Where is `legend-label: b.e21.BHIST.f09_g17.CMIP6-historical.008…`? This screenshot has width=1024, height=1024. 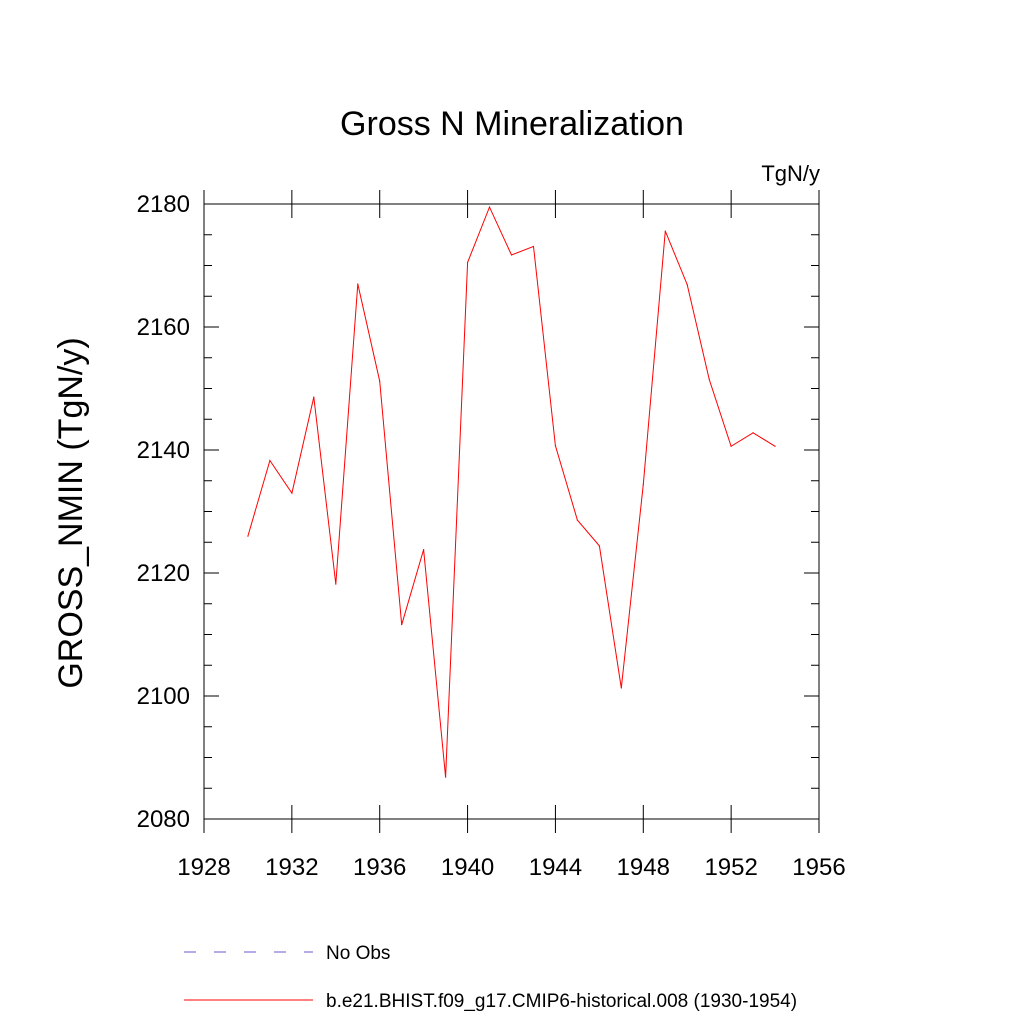
legend-label: b.e21.BHIST.f09_g17.CMIP6-historical.008… is located at coordinates (561, 1001).